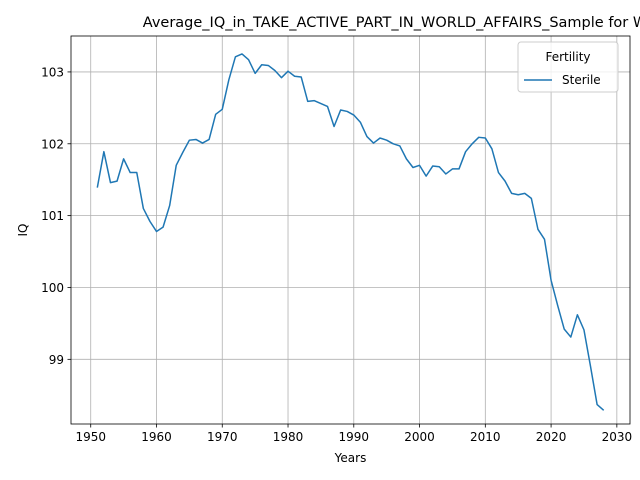 The height and width of the screenshot is (480, 640). I want to click on x-tick-label: 1950, so click(90, 437).